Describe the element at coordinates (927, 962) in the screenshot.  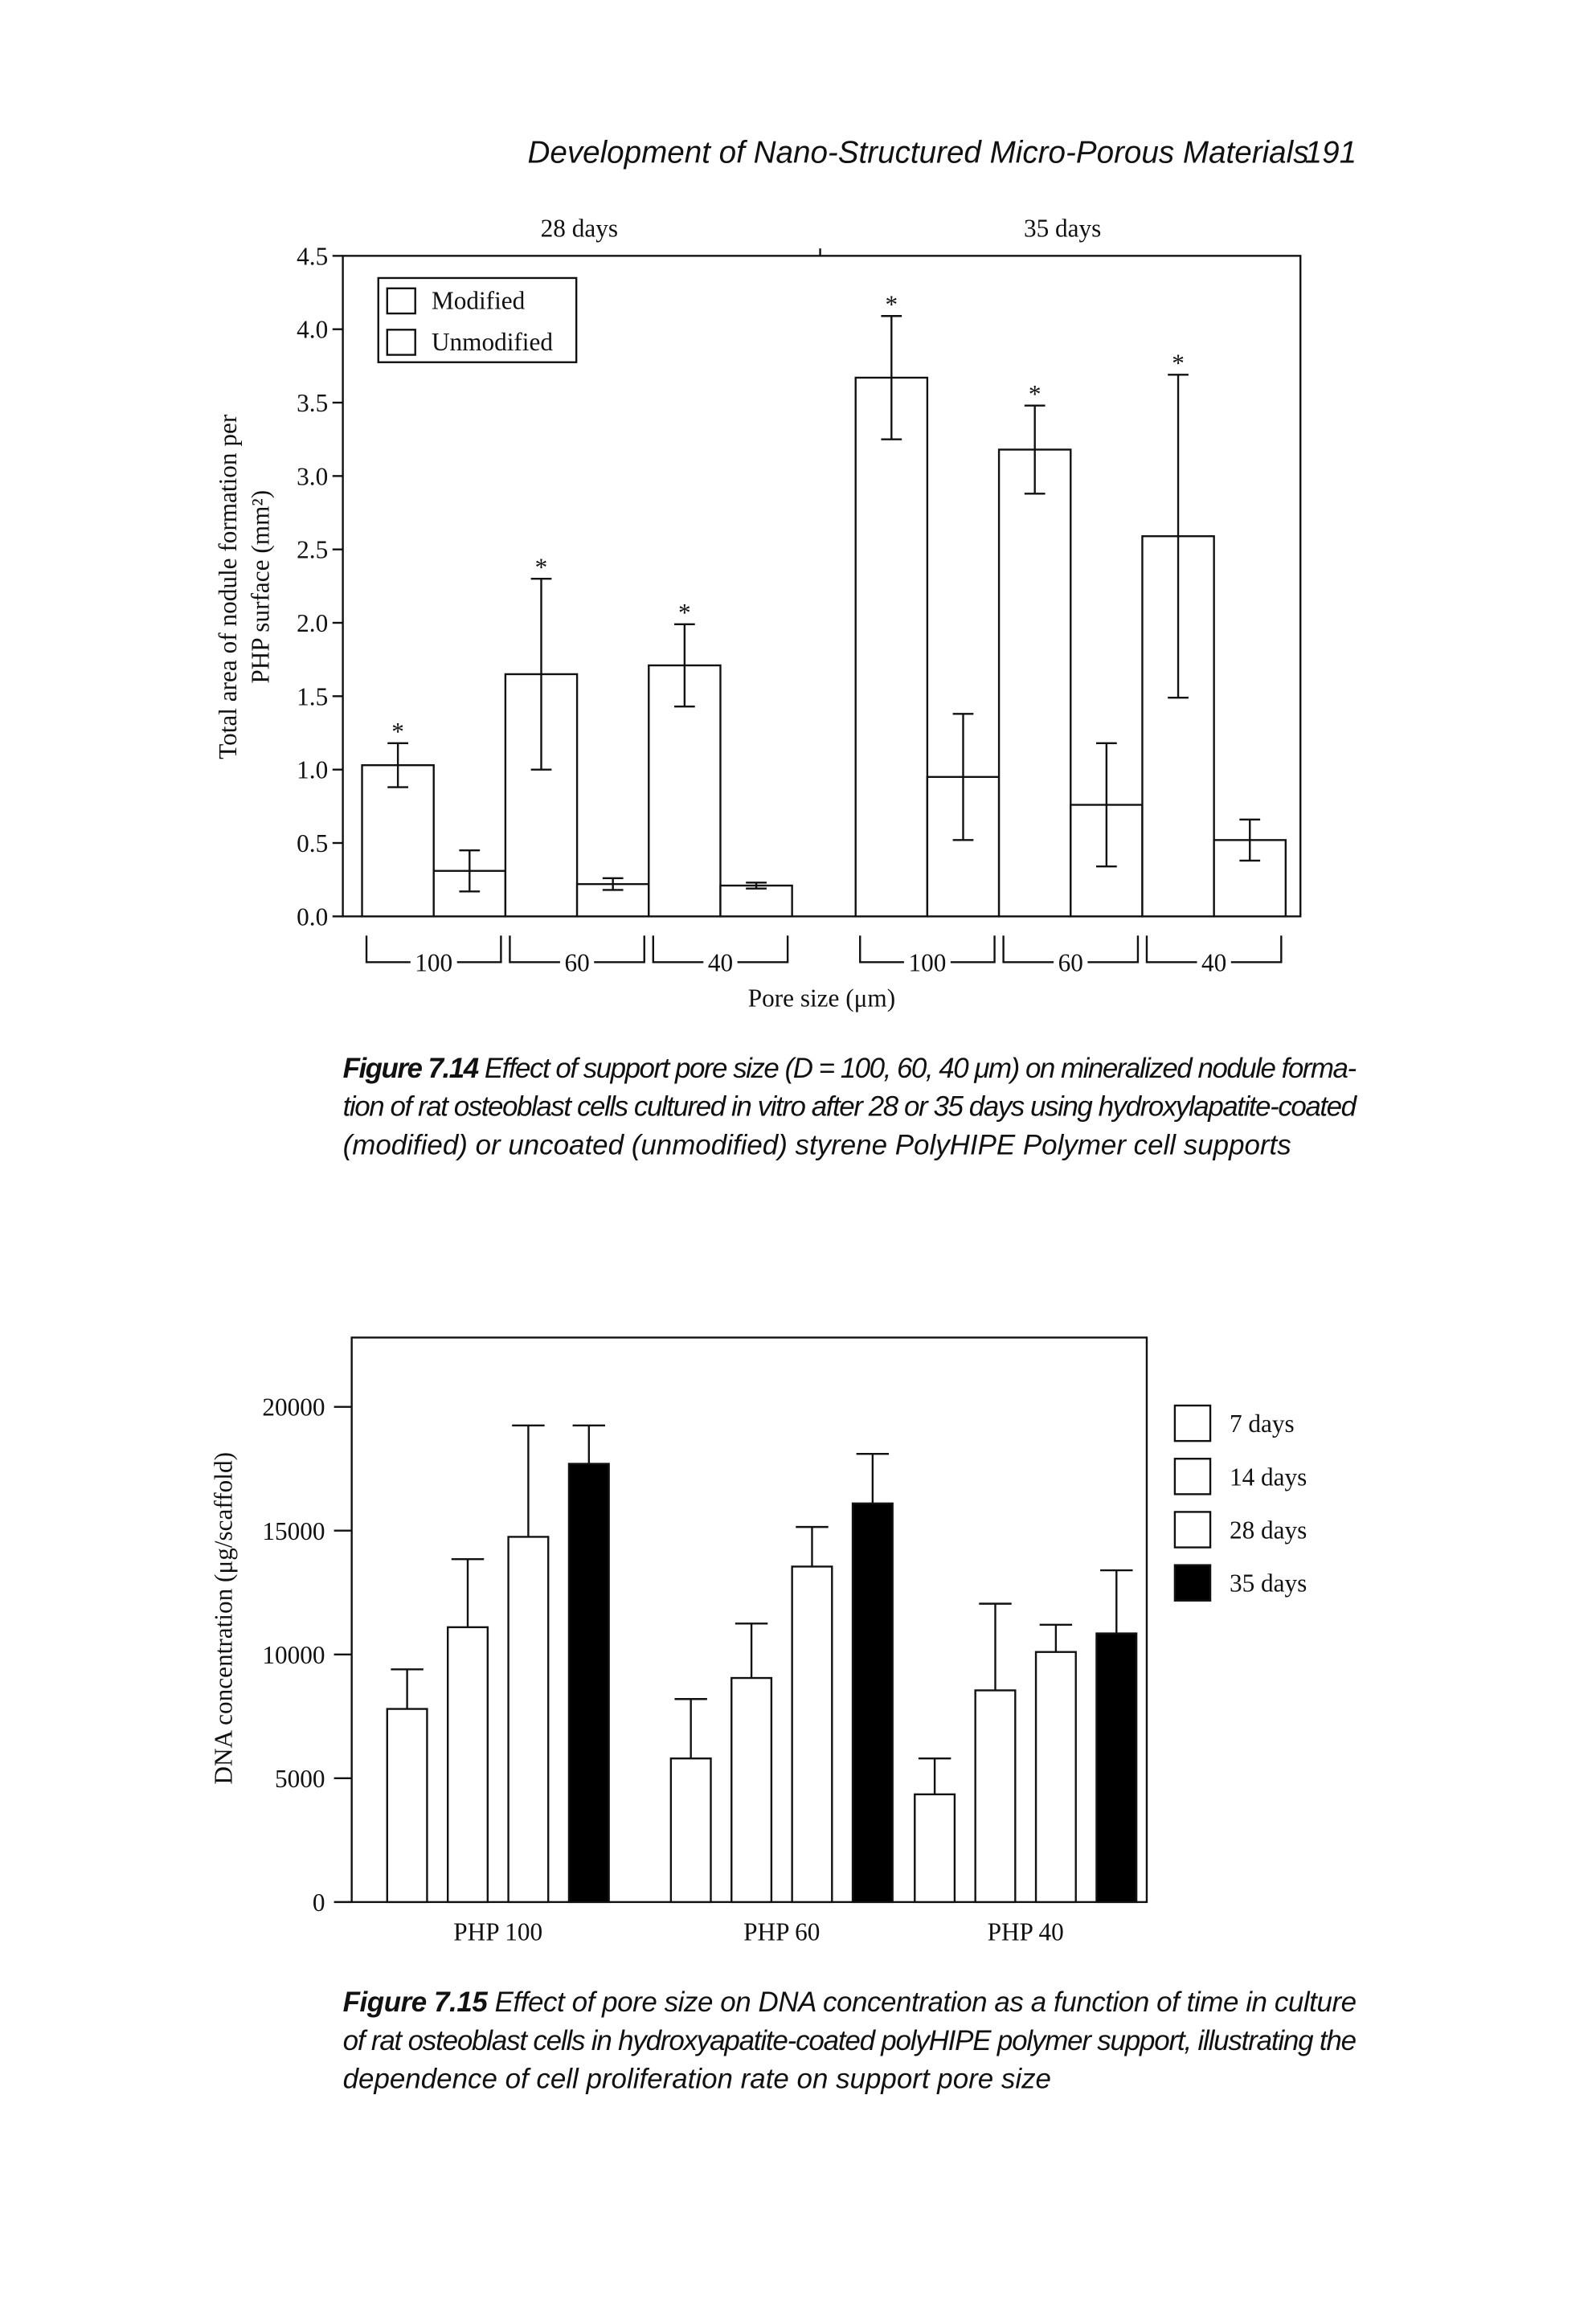
I see `x-tick-label: 100` at that location.